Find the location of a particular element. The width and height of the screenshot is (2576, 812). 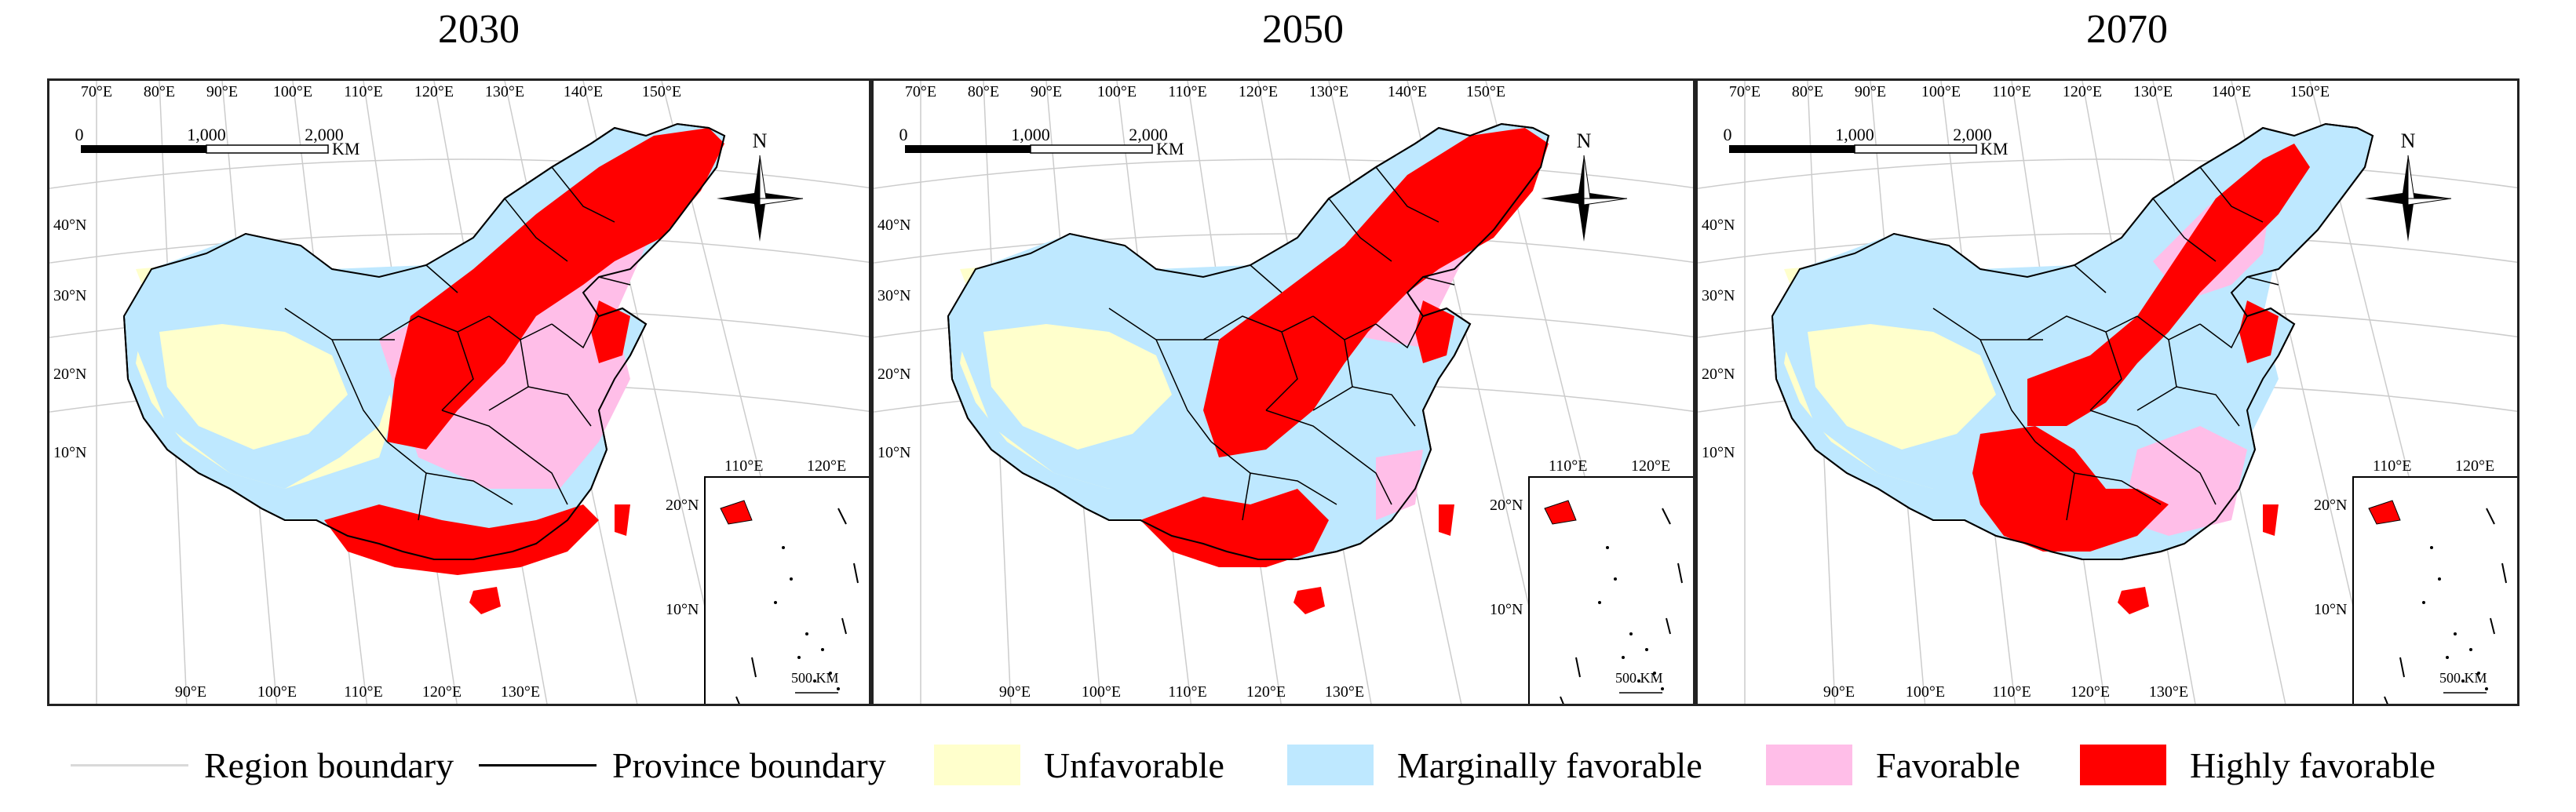

legend-favorable: Favorable is located at coordinates (1893, 764).